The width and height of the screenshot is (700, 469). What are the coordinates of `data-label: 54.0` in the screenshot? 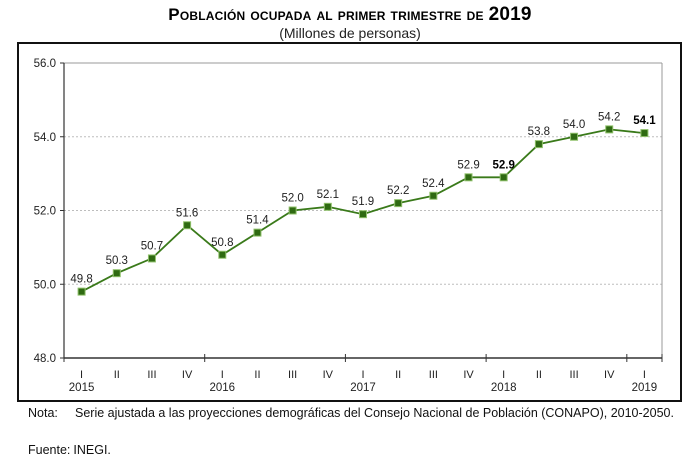 It's located at (574, 125).